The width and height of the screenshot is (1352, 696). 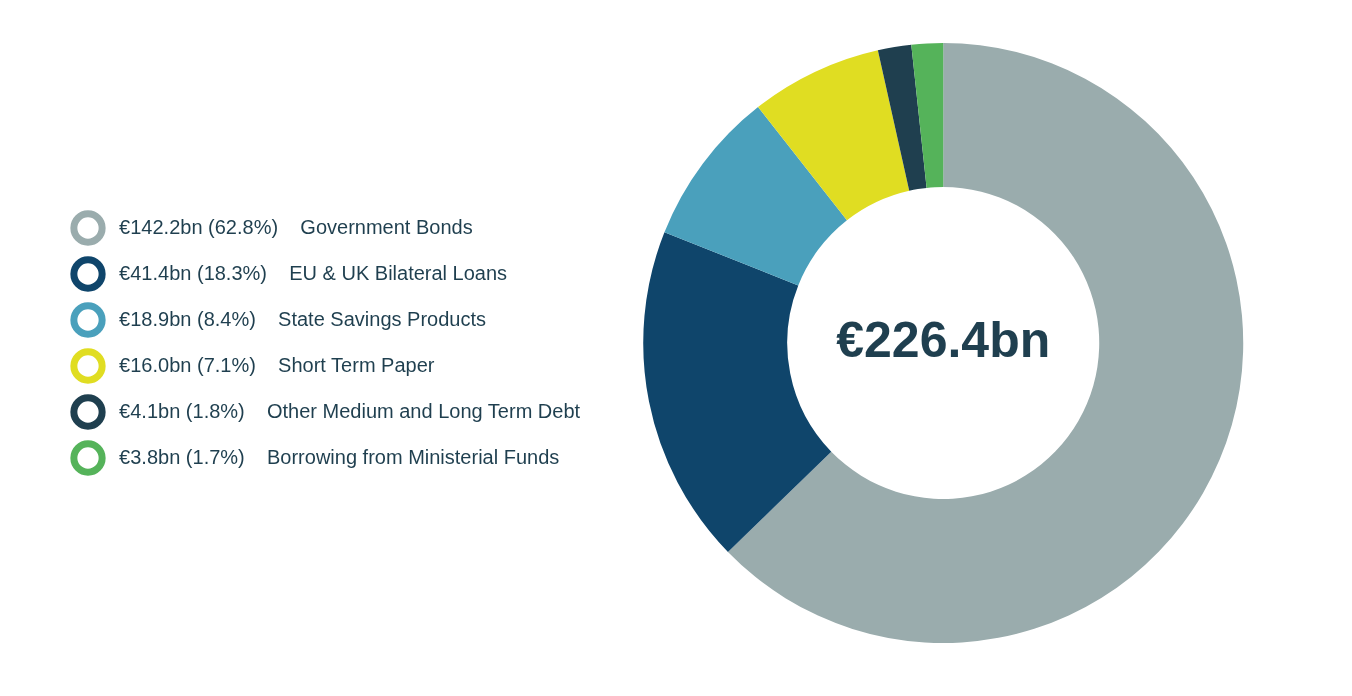 What do you see at coordinates (308, 272) in the screenshot?
I see `legend-label: €41.4bn (18.3%) EU & UK Bilateral Loans` at bounding box center [308, 272].